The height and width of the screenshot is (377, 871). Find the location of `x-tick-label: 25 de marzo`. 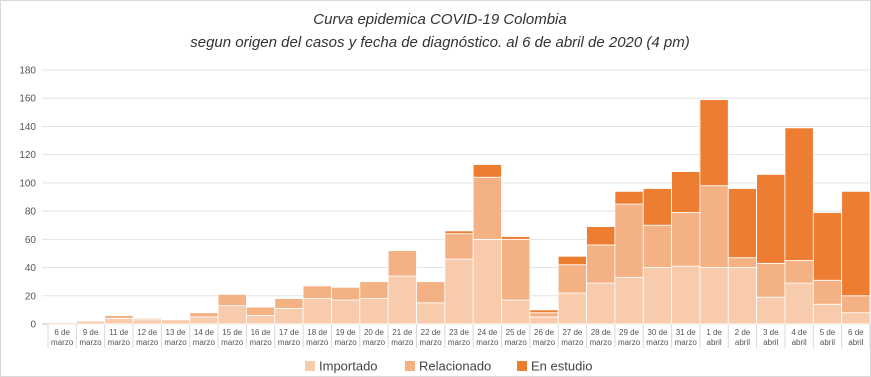

x-tick-label: 25 de marzo is located at coordinates (516, 337).